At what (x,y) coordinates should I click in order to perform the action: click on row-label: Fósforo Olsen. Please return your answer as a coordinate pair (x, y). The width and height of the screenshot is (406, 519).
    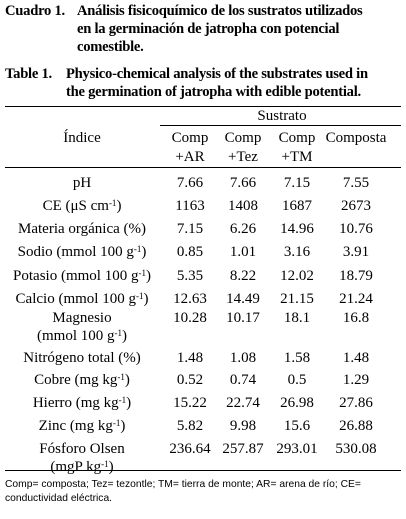
    Looking at the image, I should click on (81, 449).